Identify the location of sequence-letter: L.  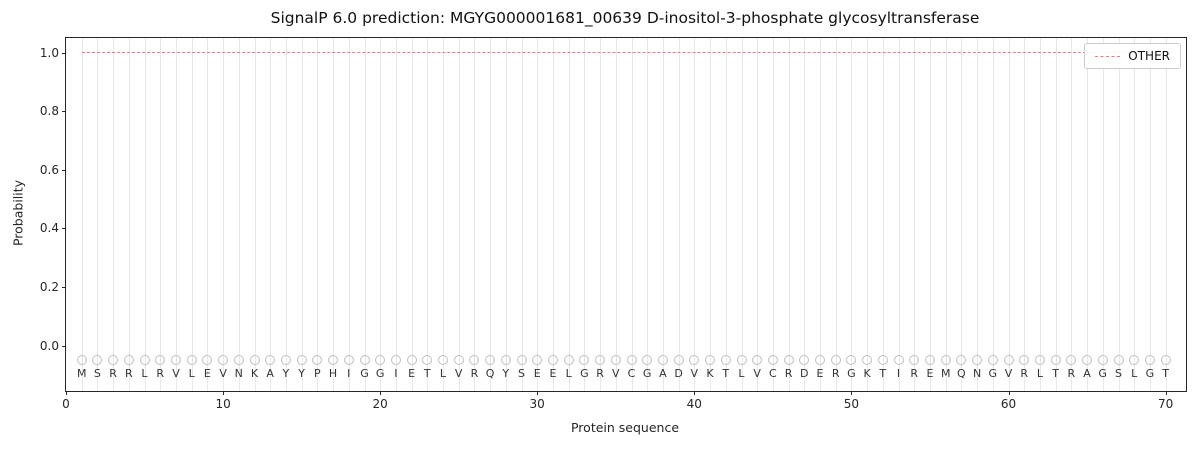
(568, 374).